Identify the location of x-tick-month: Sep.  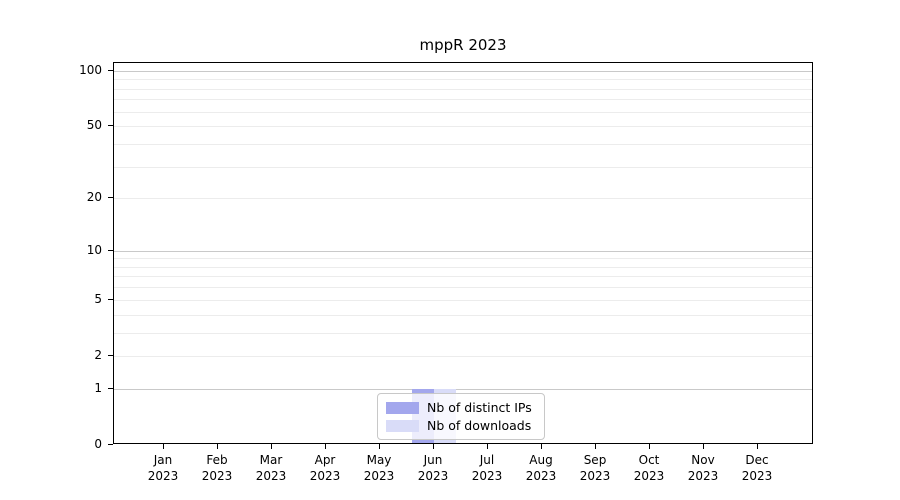
(595, 460).